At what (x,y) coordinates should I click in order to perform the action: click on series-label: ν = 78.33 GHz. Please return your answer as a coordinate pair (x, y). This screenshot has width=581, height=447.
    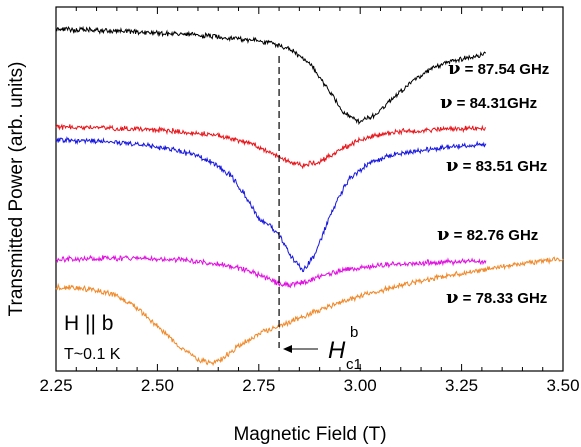
    Looking at the image, I should click on (496, 297).